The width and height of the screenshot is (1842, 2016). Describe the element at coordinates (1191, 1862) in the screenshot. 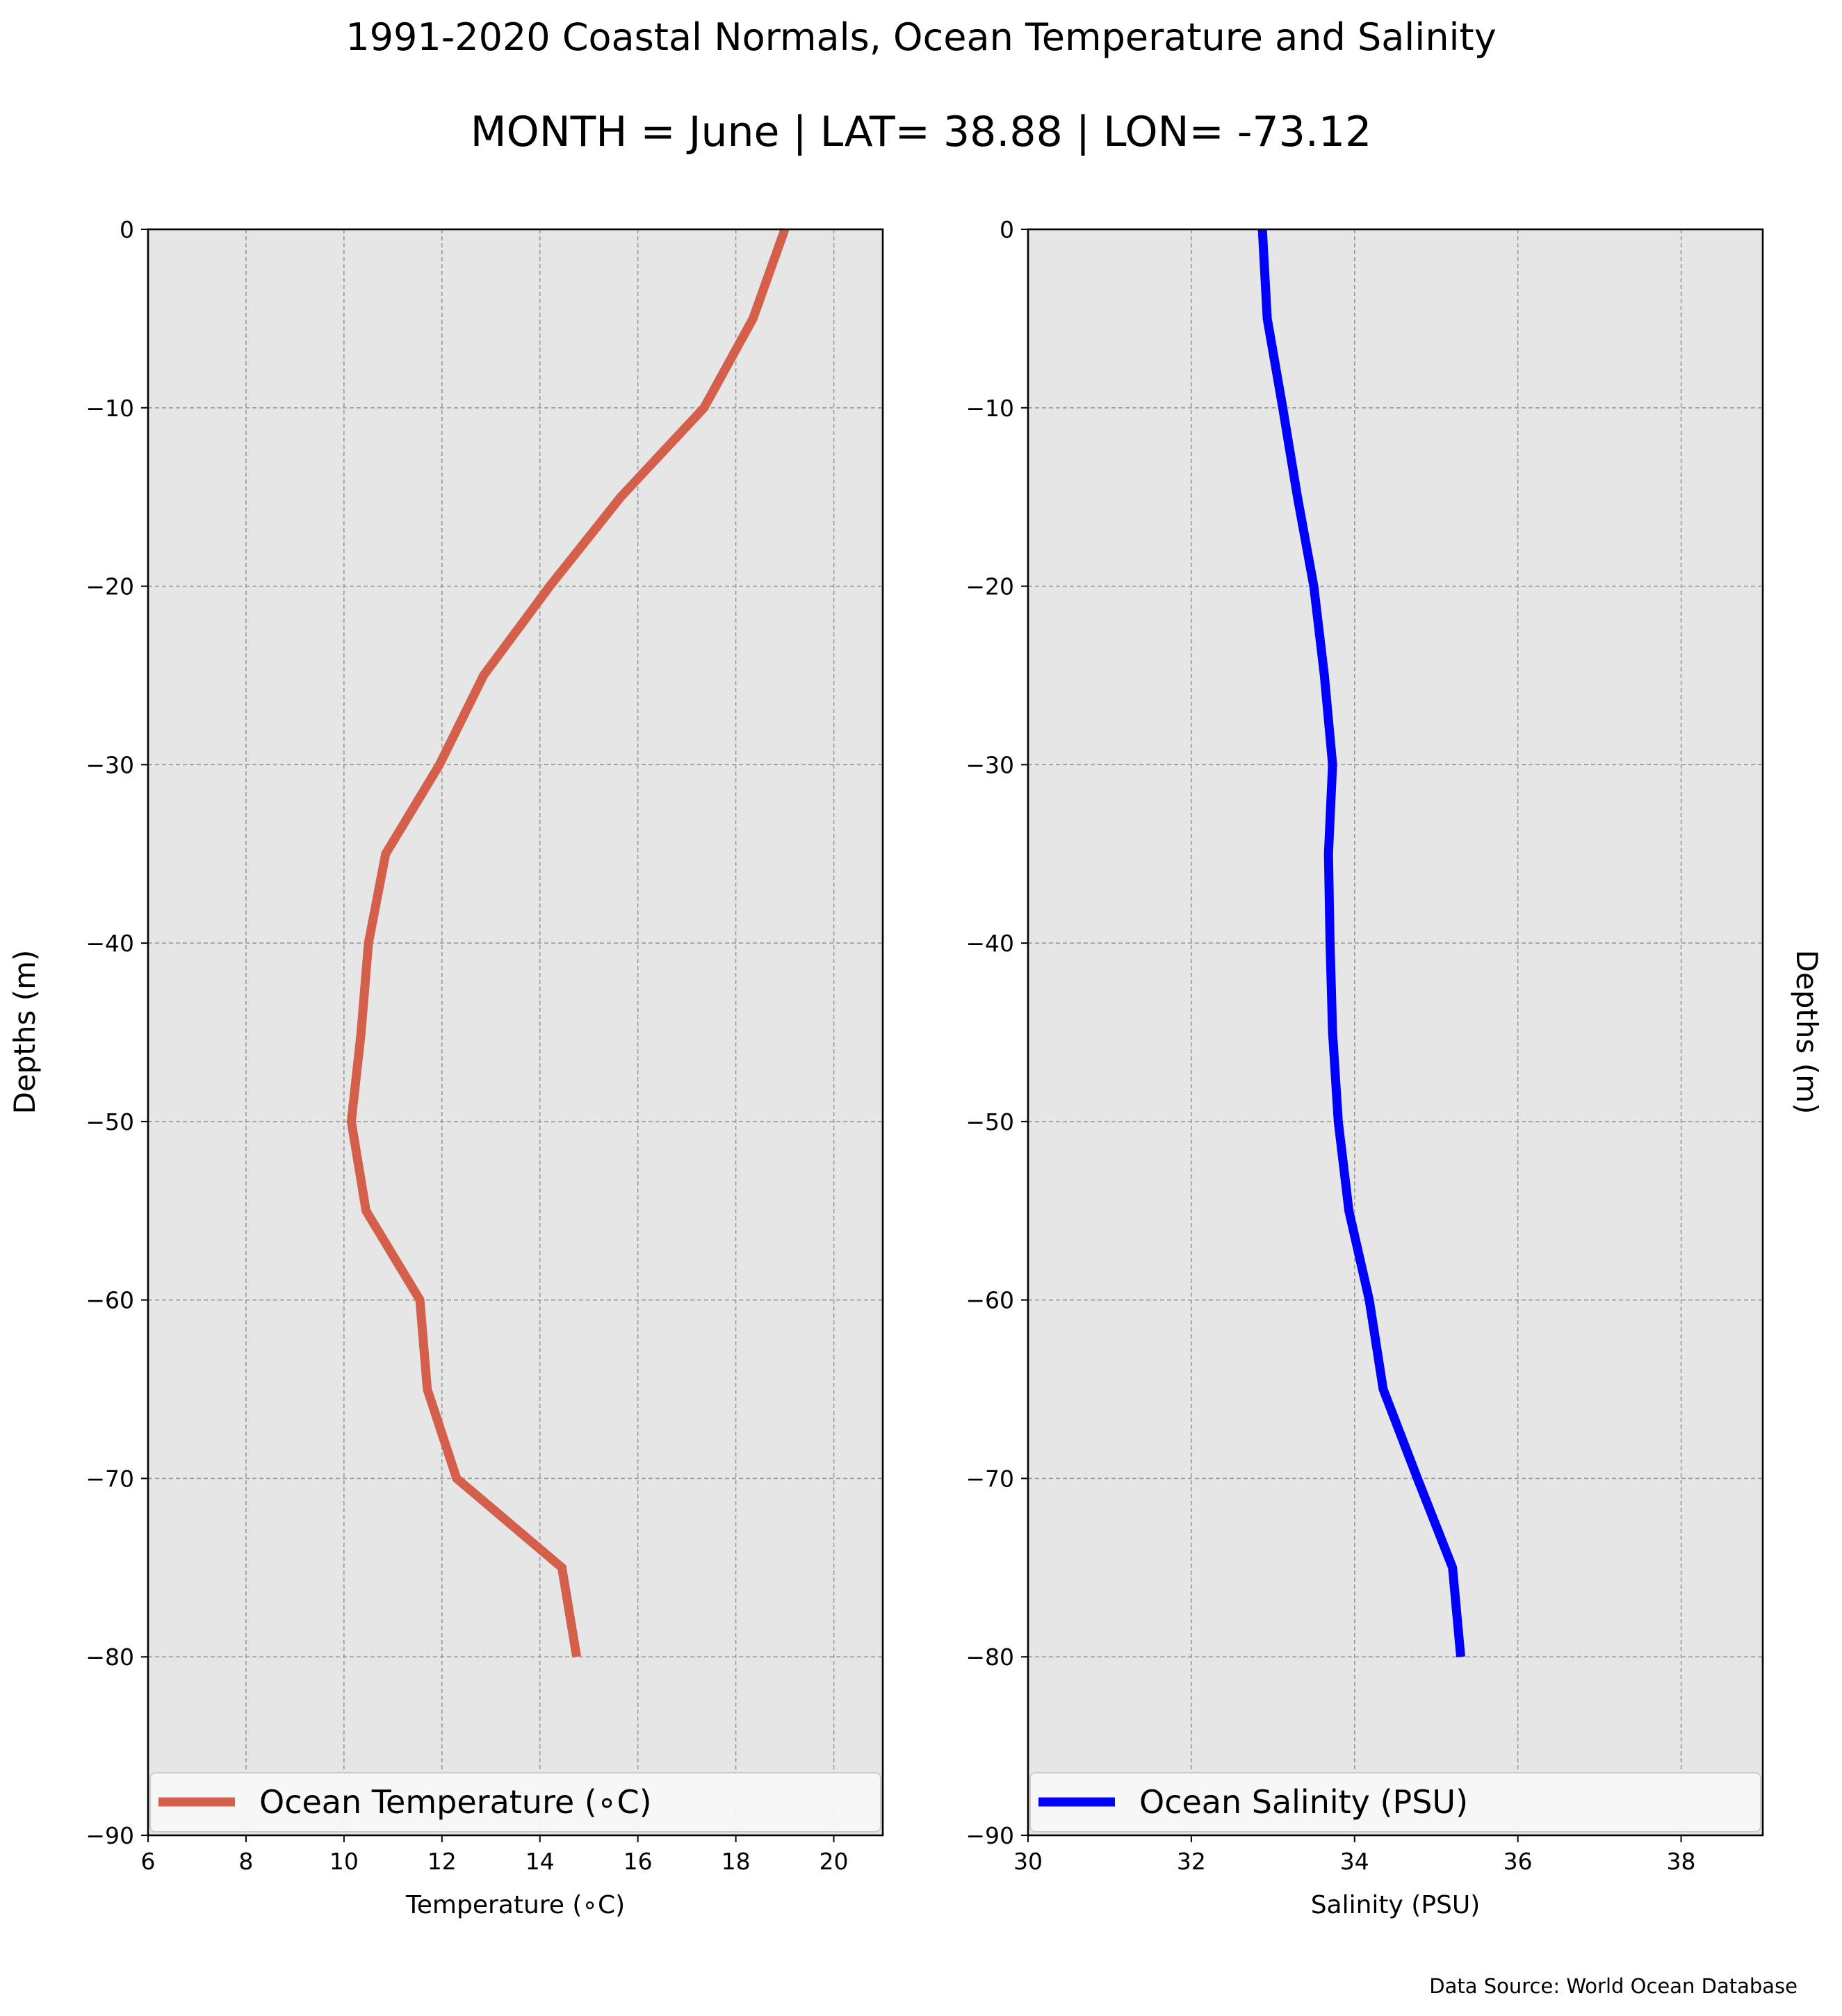

I see `salinity-x-tick-label: 32` at that location.